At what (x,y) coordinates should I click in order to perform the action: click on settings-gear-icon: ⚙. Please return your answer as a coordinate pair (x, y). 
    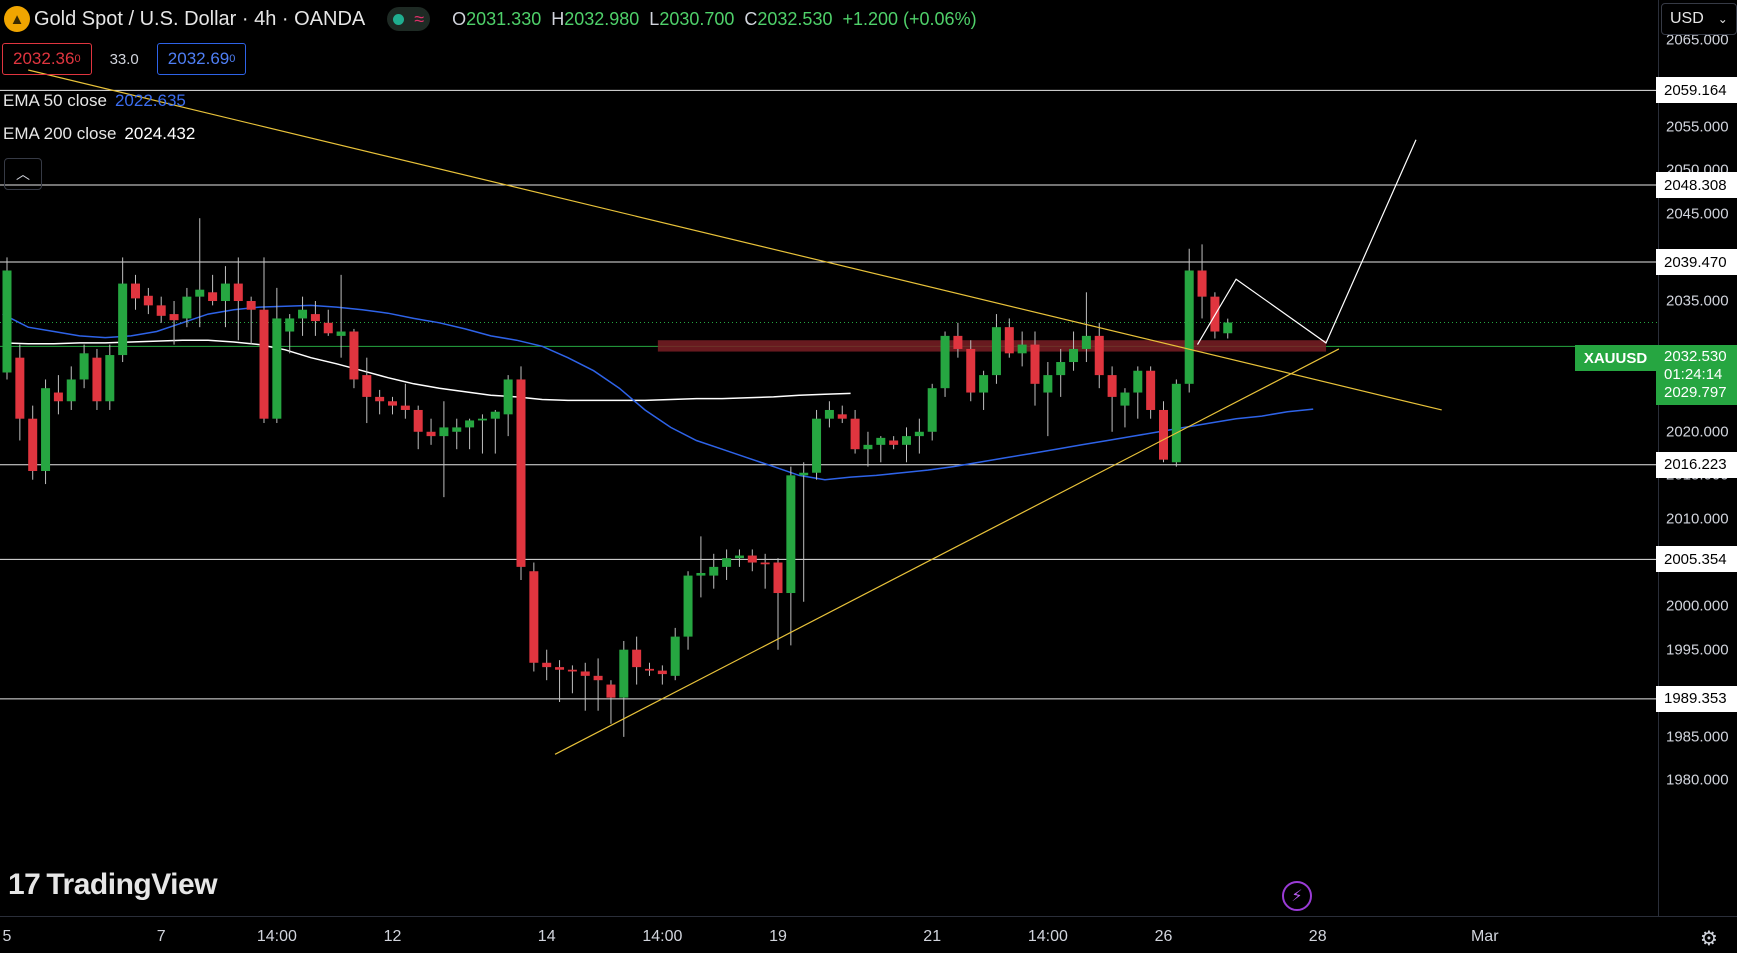
    Looking at the image, I should click on (1709, 939).